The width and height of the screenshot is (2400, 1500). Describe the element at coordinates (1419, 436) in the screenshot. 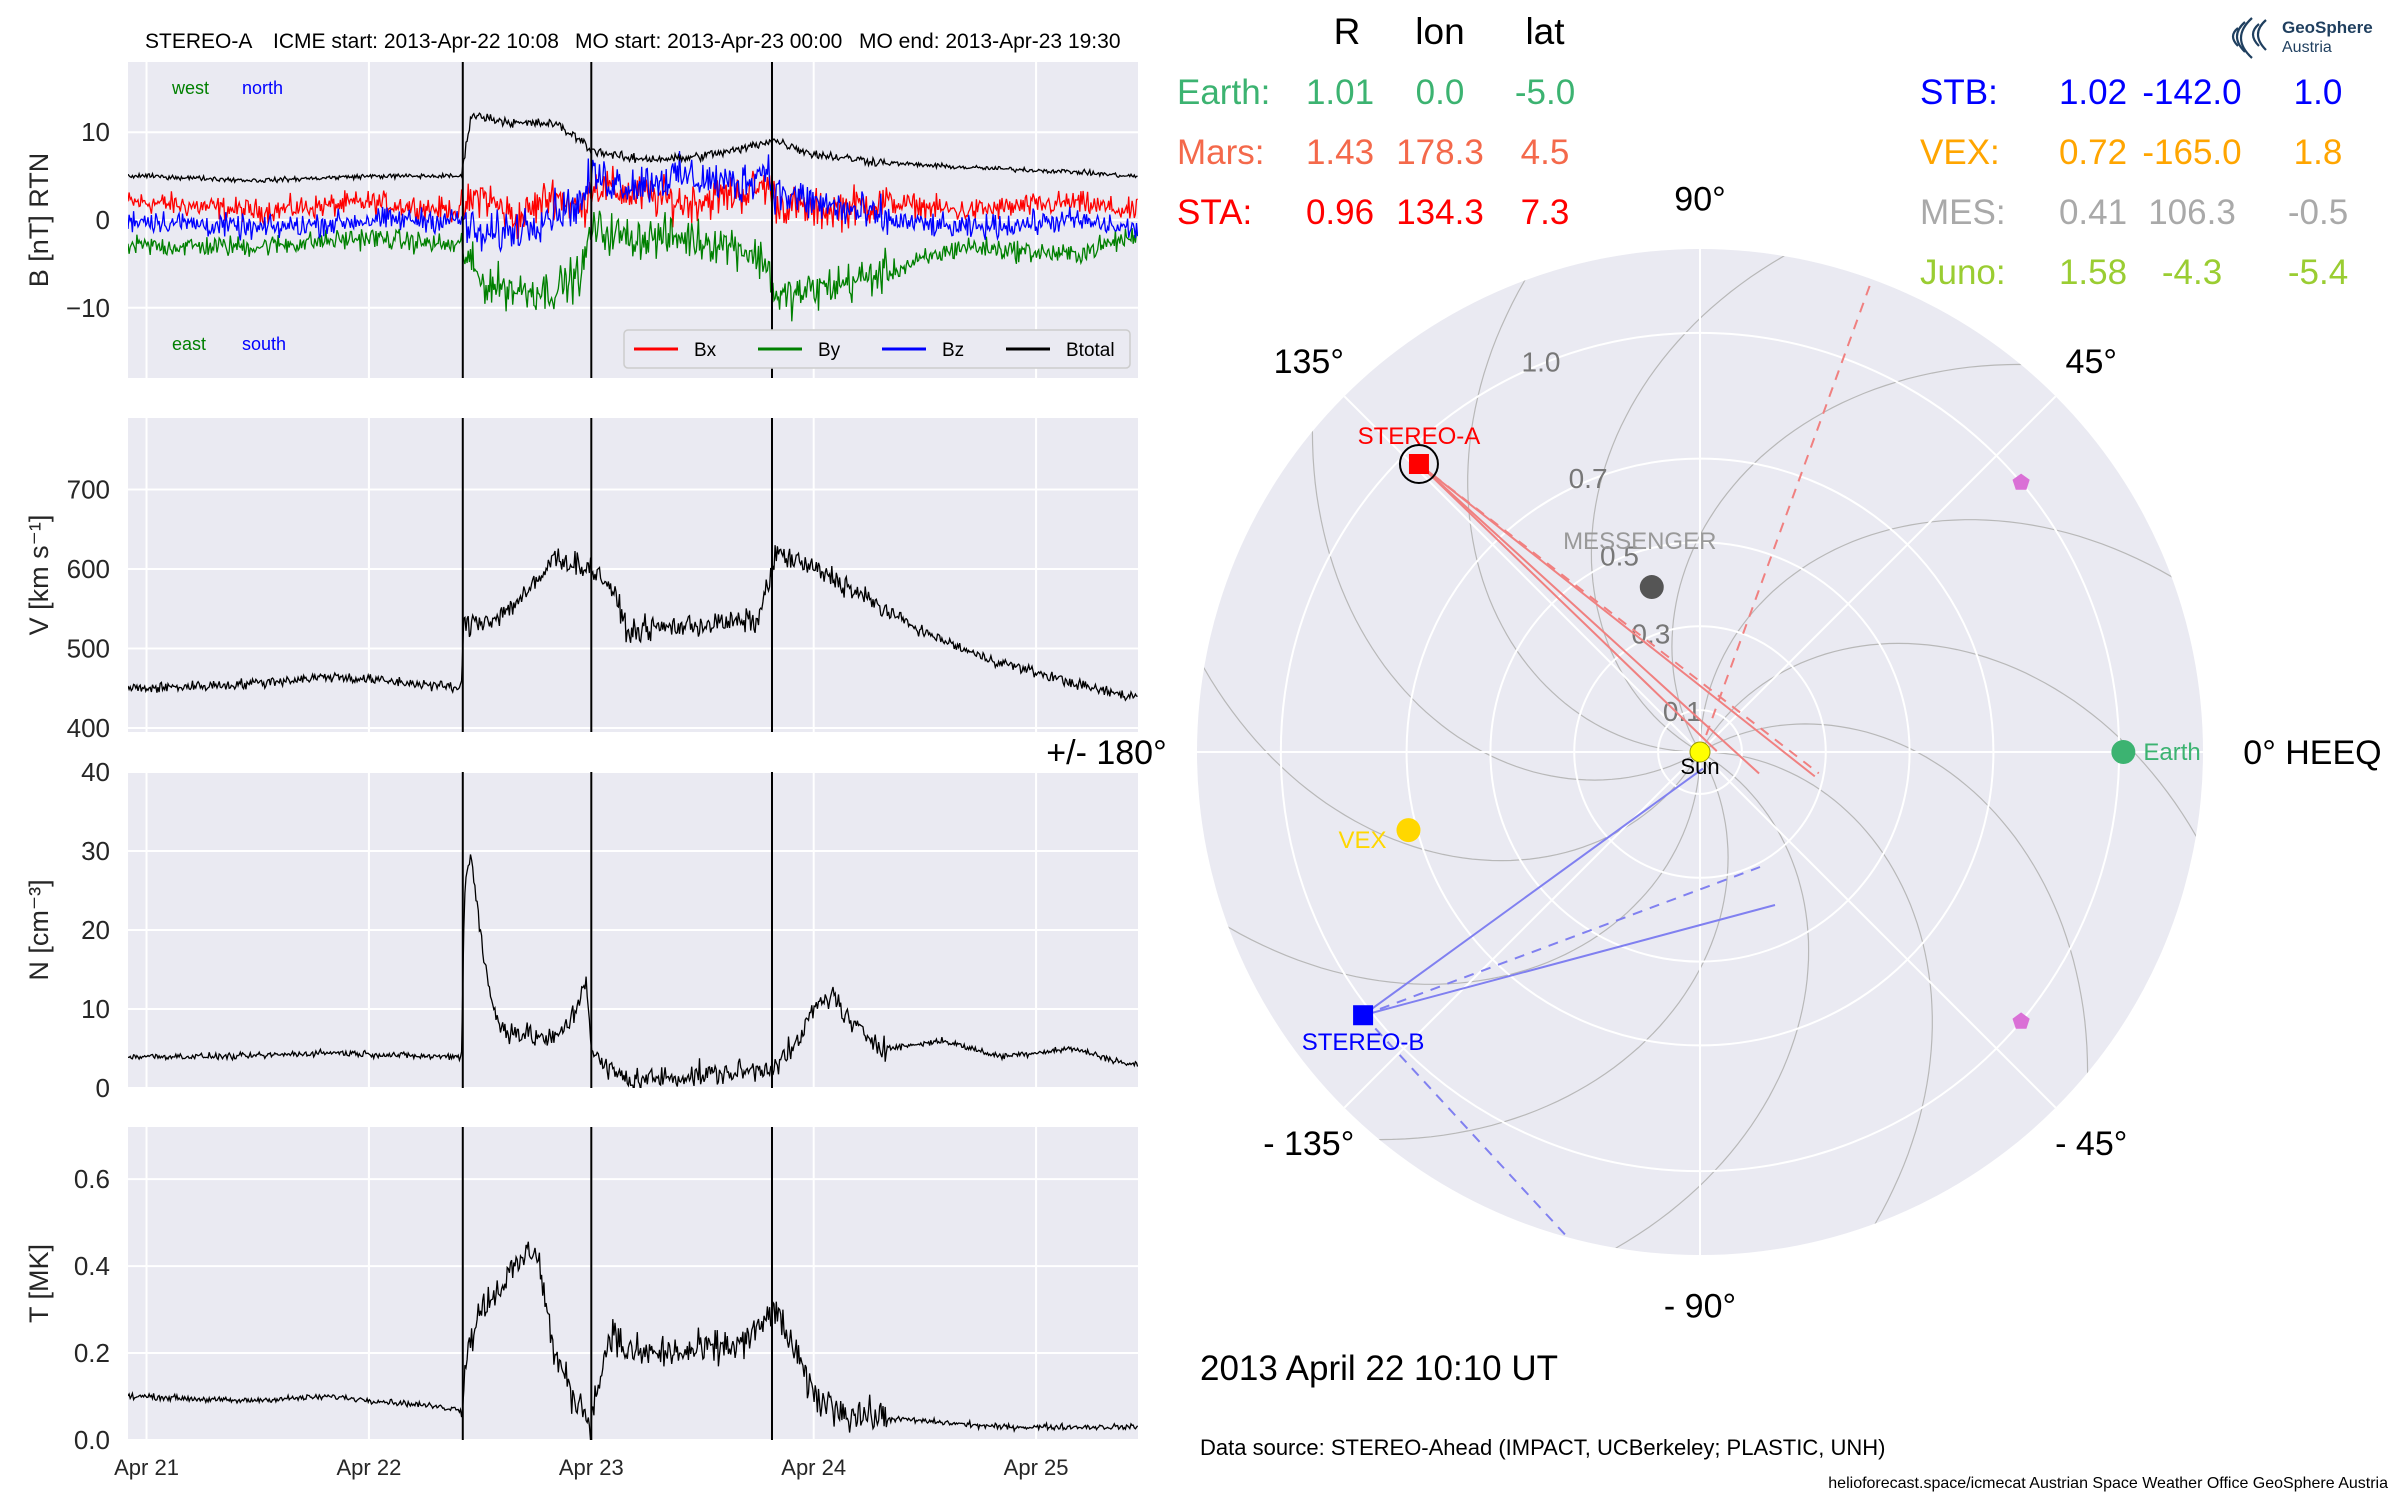

I see `label-stereo-a: STEREO-A` at that location.